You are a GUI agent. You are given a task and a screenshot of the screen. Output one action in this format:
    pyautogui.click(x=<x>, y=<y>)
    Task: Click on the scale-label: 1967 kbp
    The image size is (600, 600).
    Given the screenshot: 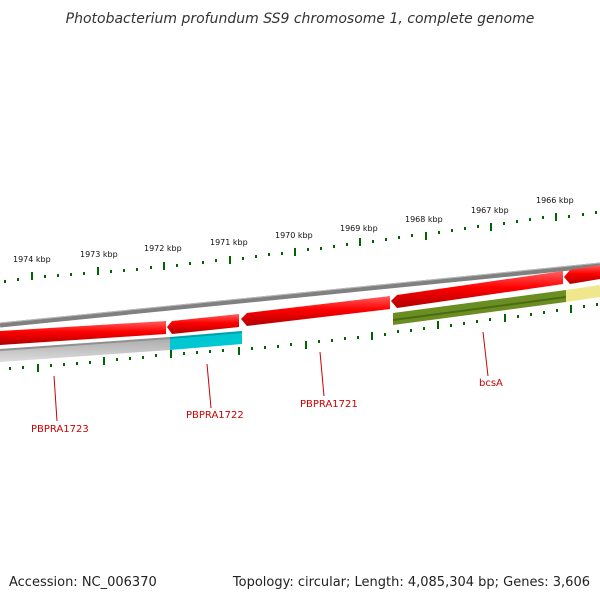 What is the action you would take?
    pyautogui.click(x=490, y=210)
    